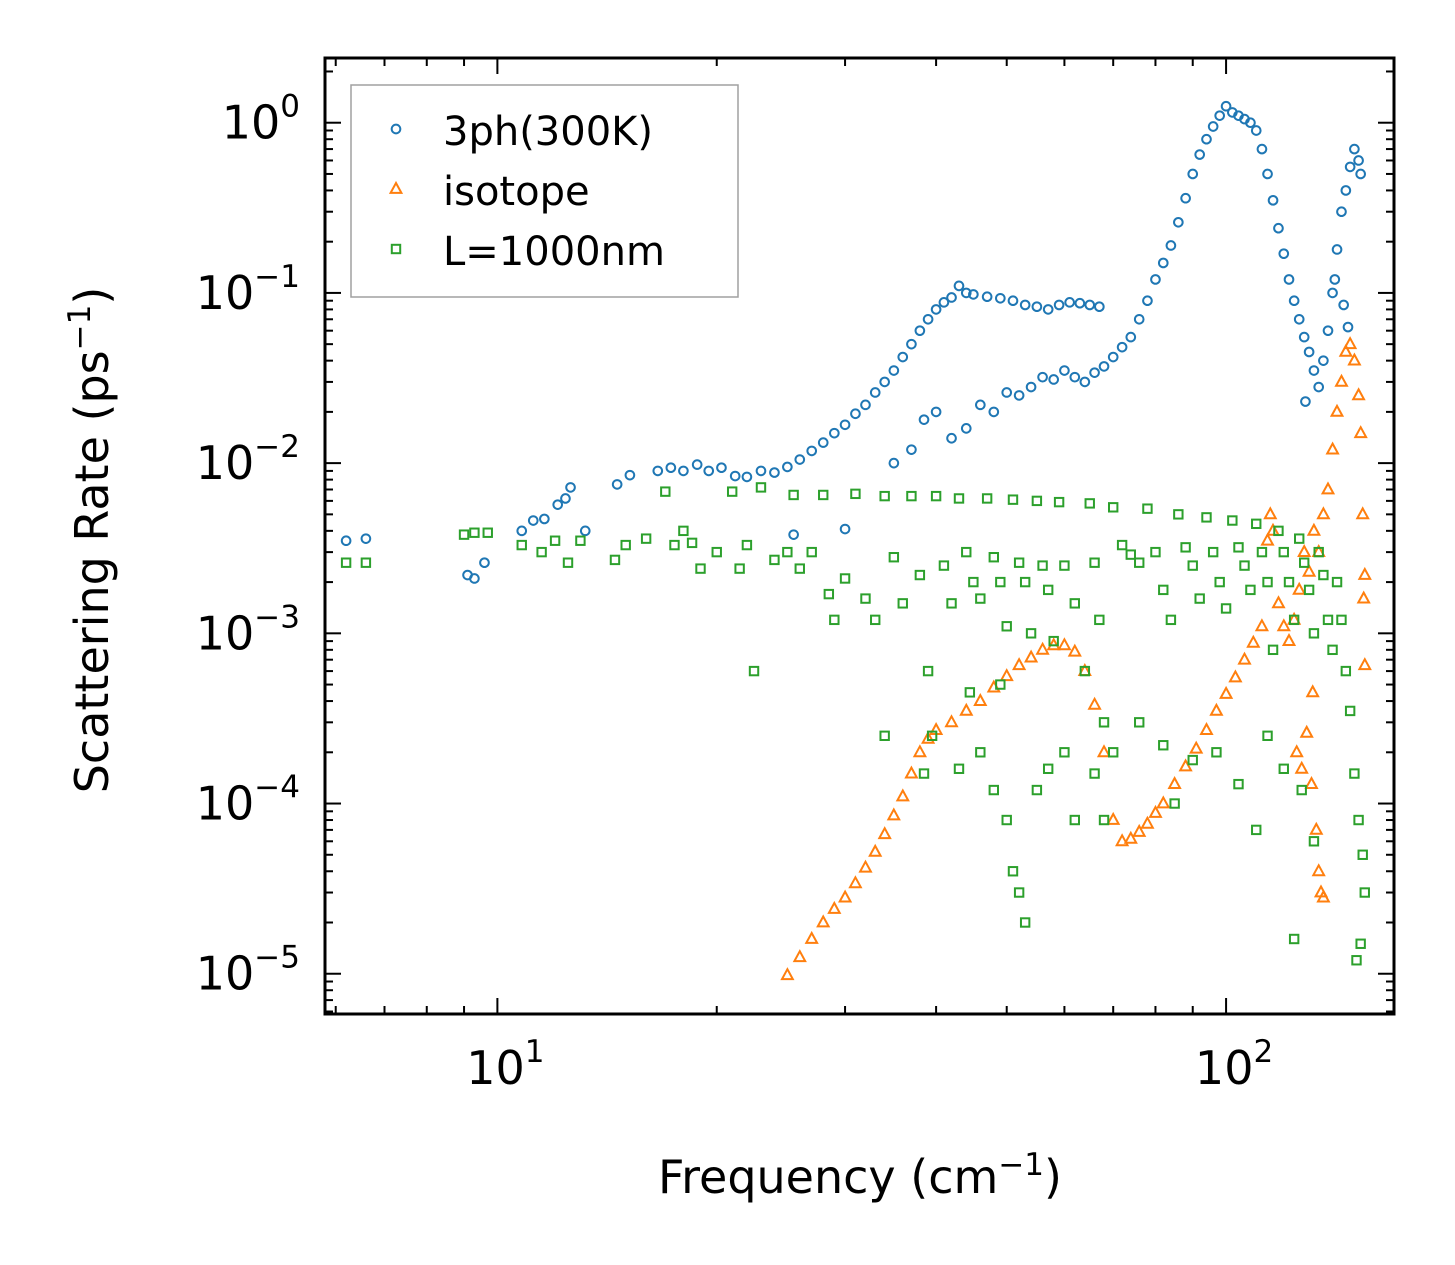 This screenshot has height=1265, width=1455. What do you see at coordinates (505, 1064) in the screenshot?
I see `x-tick-label: 101` at bounding box center [505, 1064].